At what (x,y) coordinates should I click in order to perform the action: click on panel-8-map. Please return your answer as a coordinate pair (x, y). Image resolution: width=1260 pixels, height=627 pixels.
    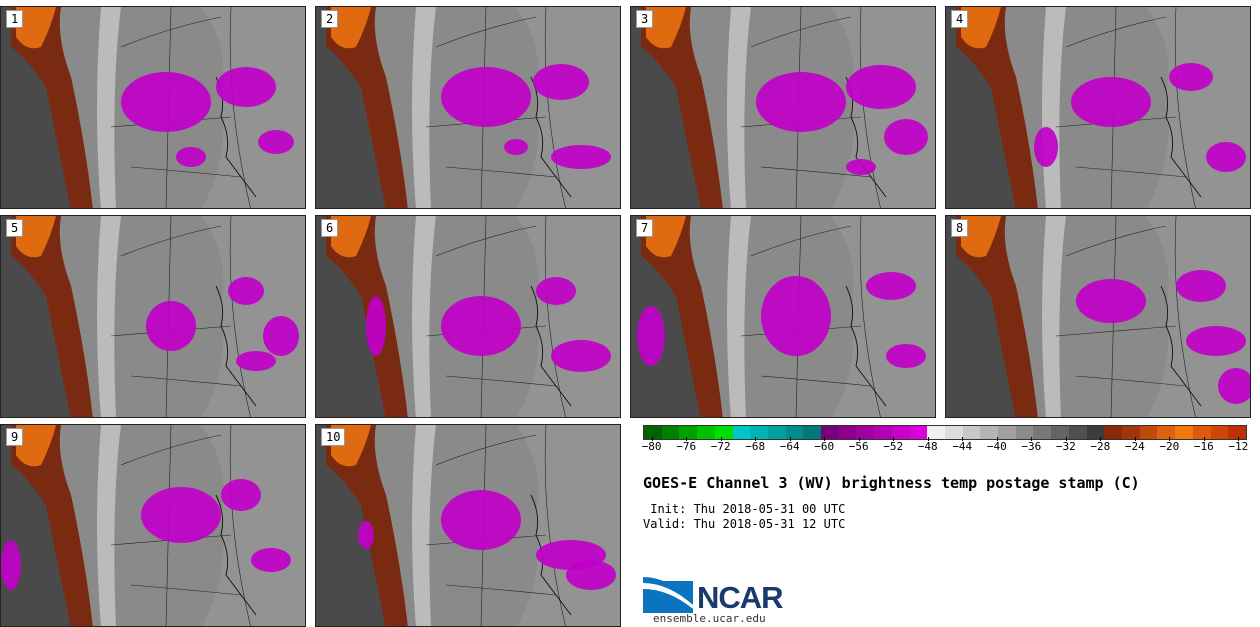
    Looking at the image, I should click on (1098, 316).